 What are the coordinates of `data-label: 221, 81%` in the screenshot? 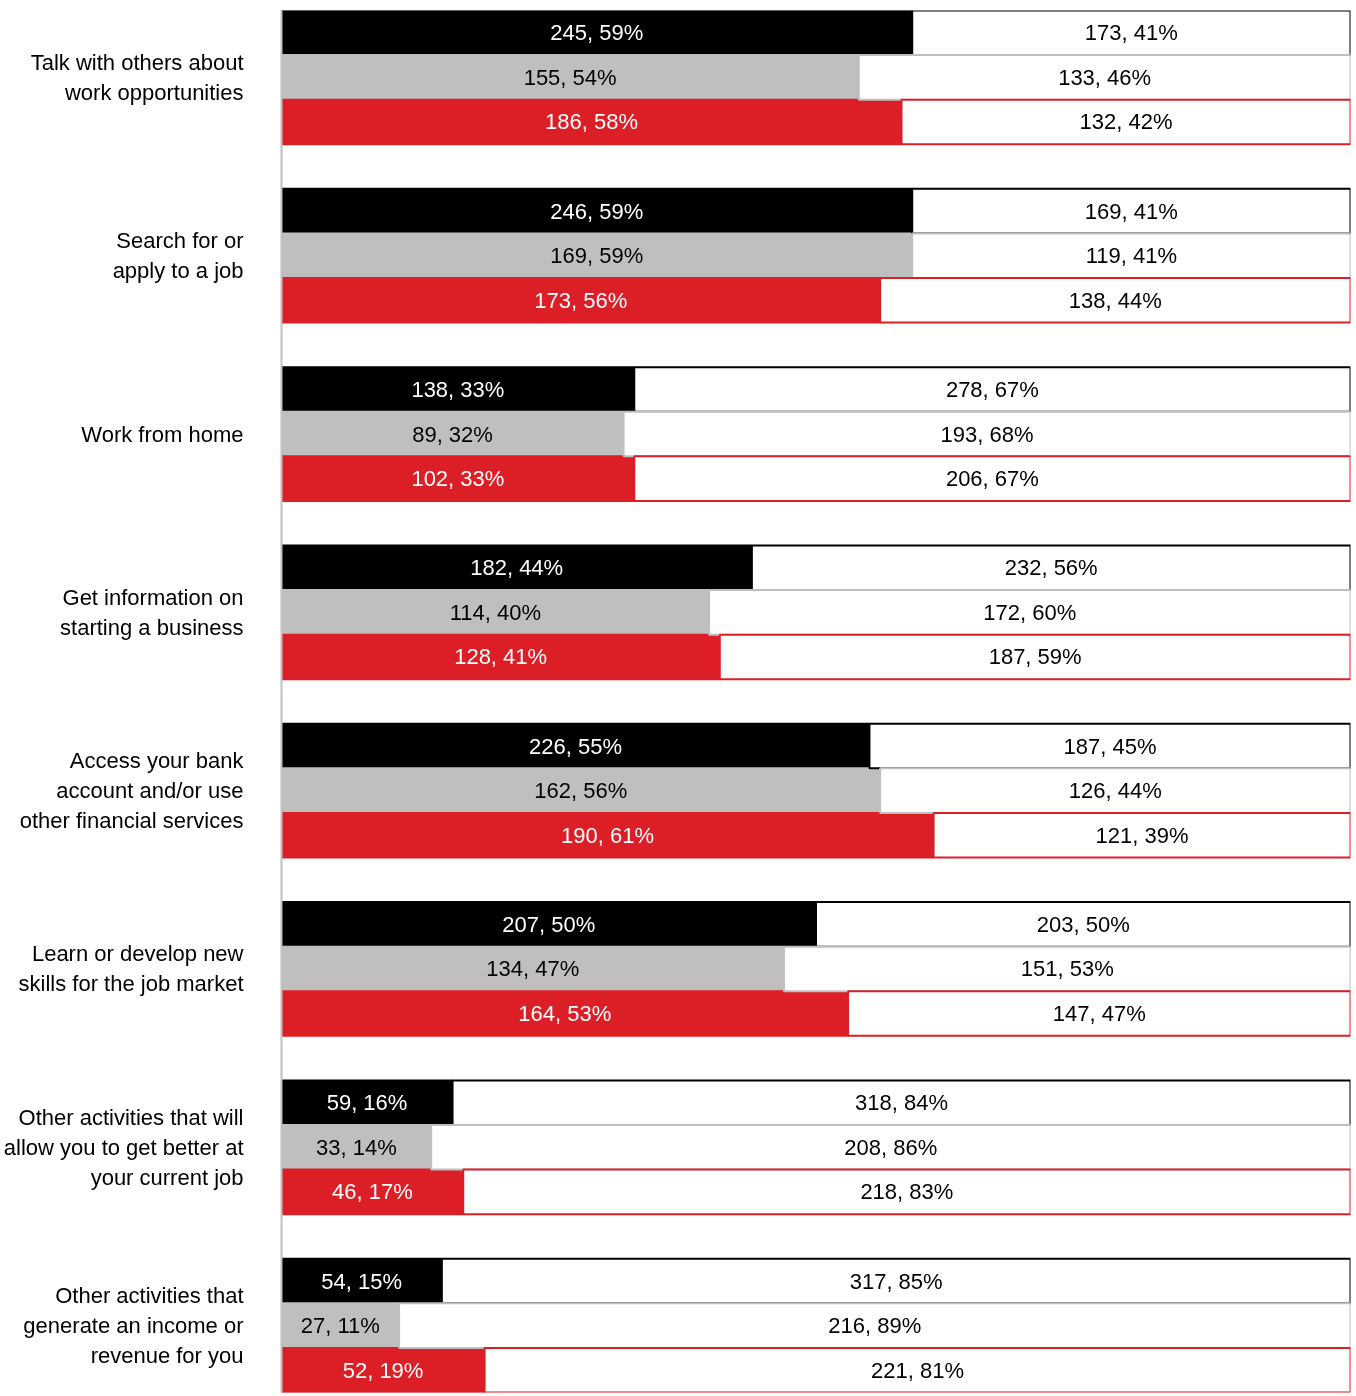 It's located at (918, 1370).